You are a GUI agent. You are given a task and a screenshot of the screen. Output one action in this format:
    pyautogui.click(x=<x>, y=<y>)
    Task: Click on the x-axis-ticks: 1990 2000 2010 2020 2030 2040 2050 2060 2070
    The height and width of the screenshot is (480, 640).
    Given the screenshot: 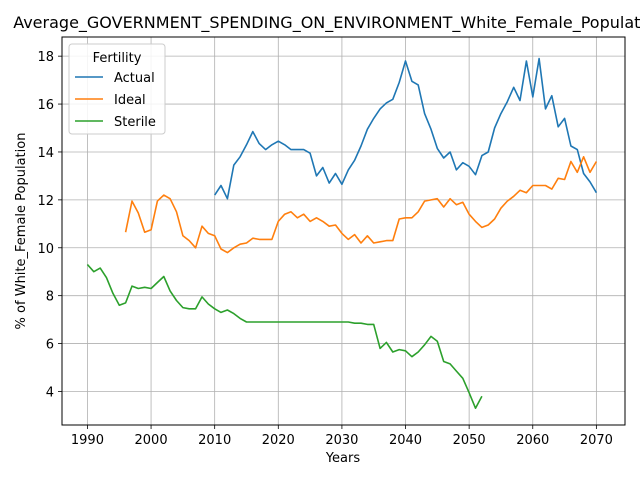 What is the action you would take?
    pyautogui.click(x=342, y=436)
    